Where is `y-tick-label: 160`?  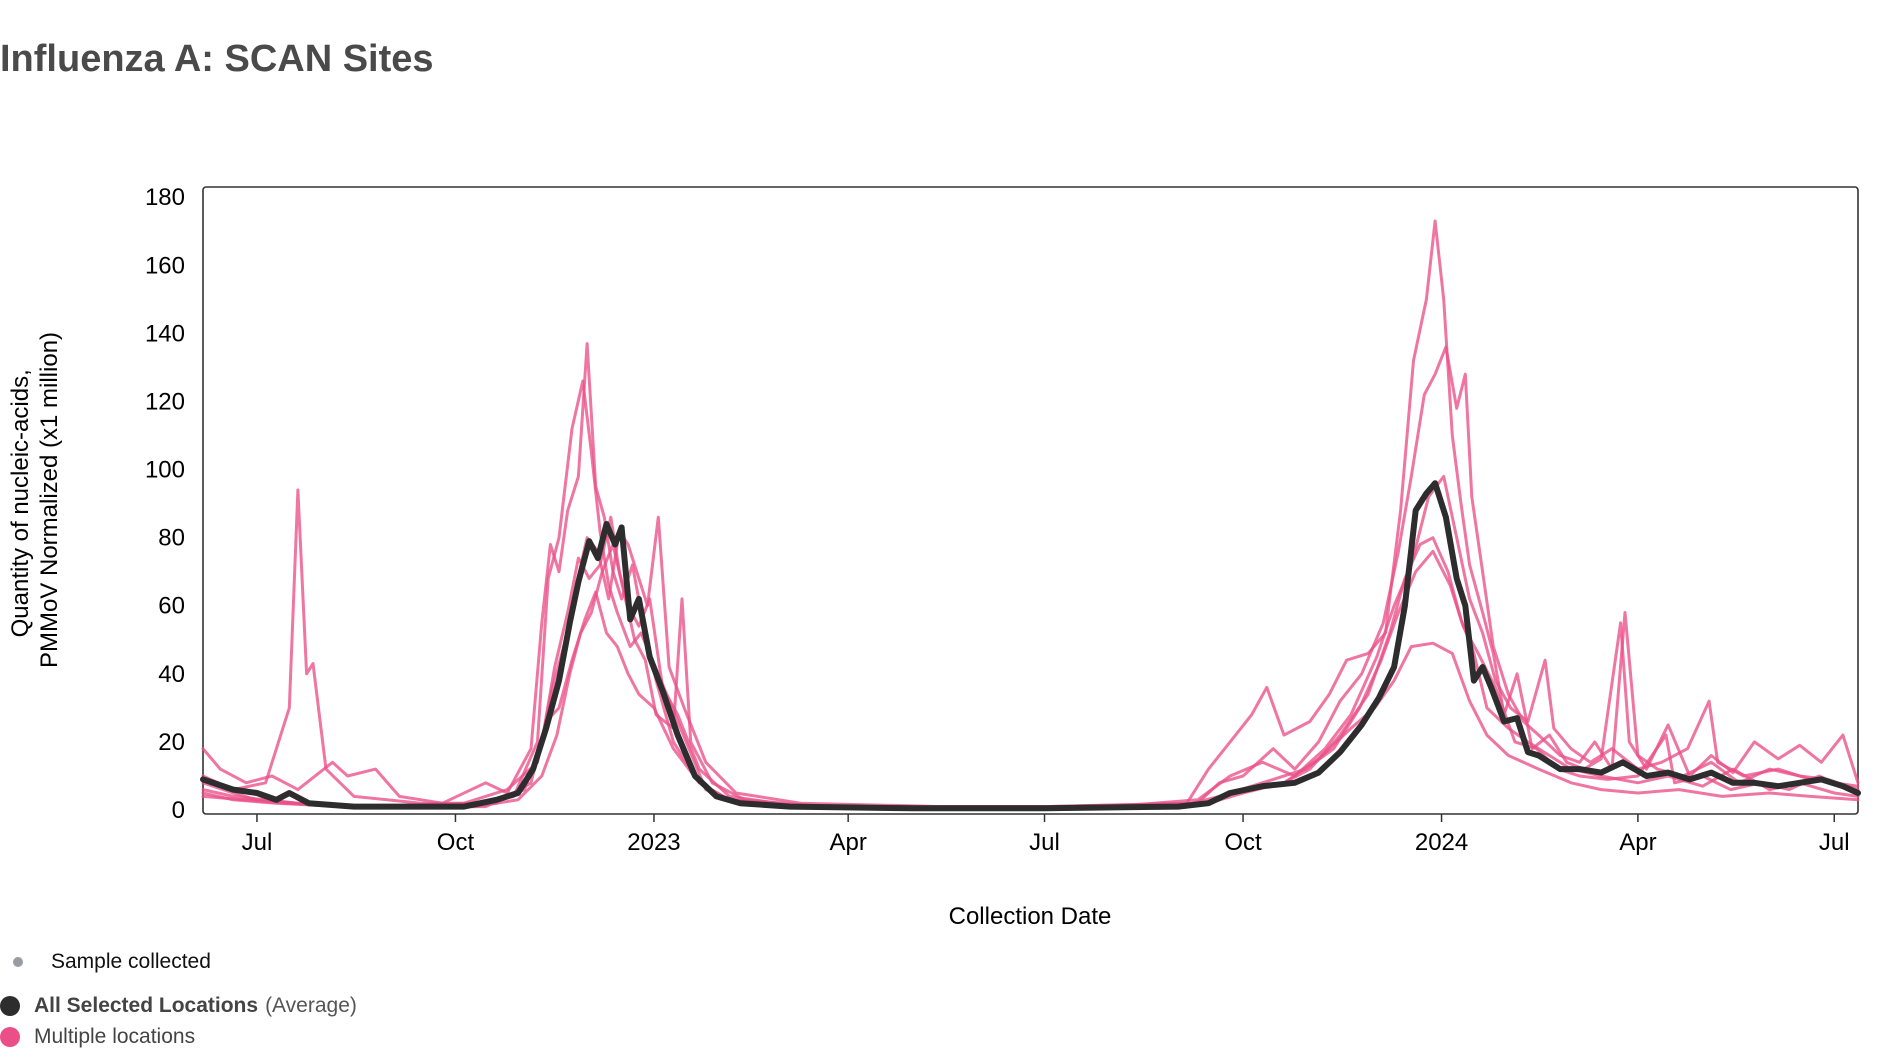
y-tick-label: 160 is located at coordinates (165, 265).